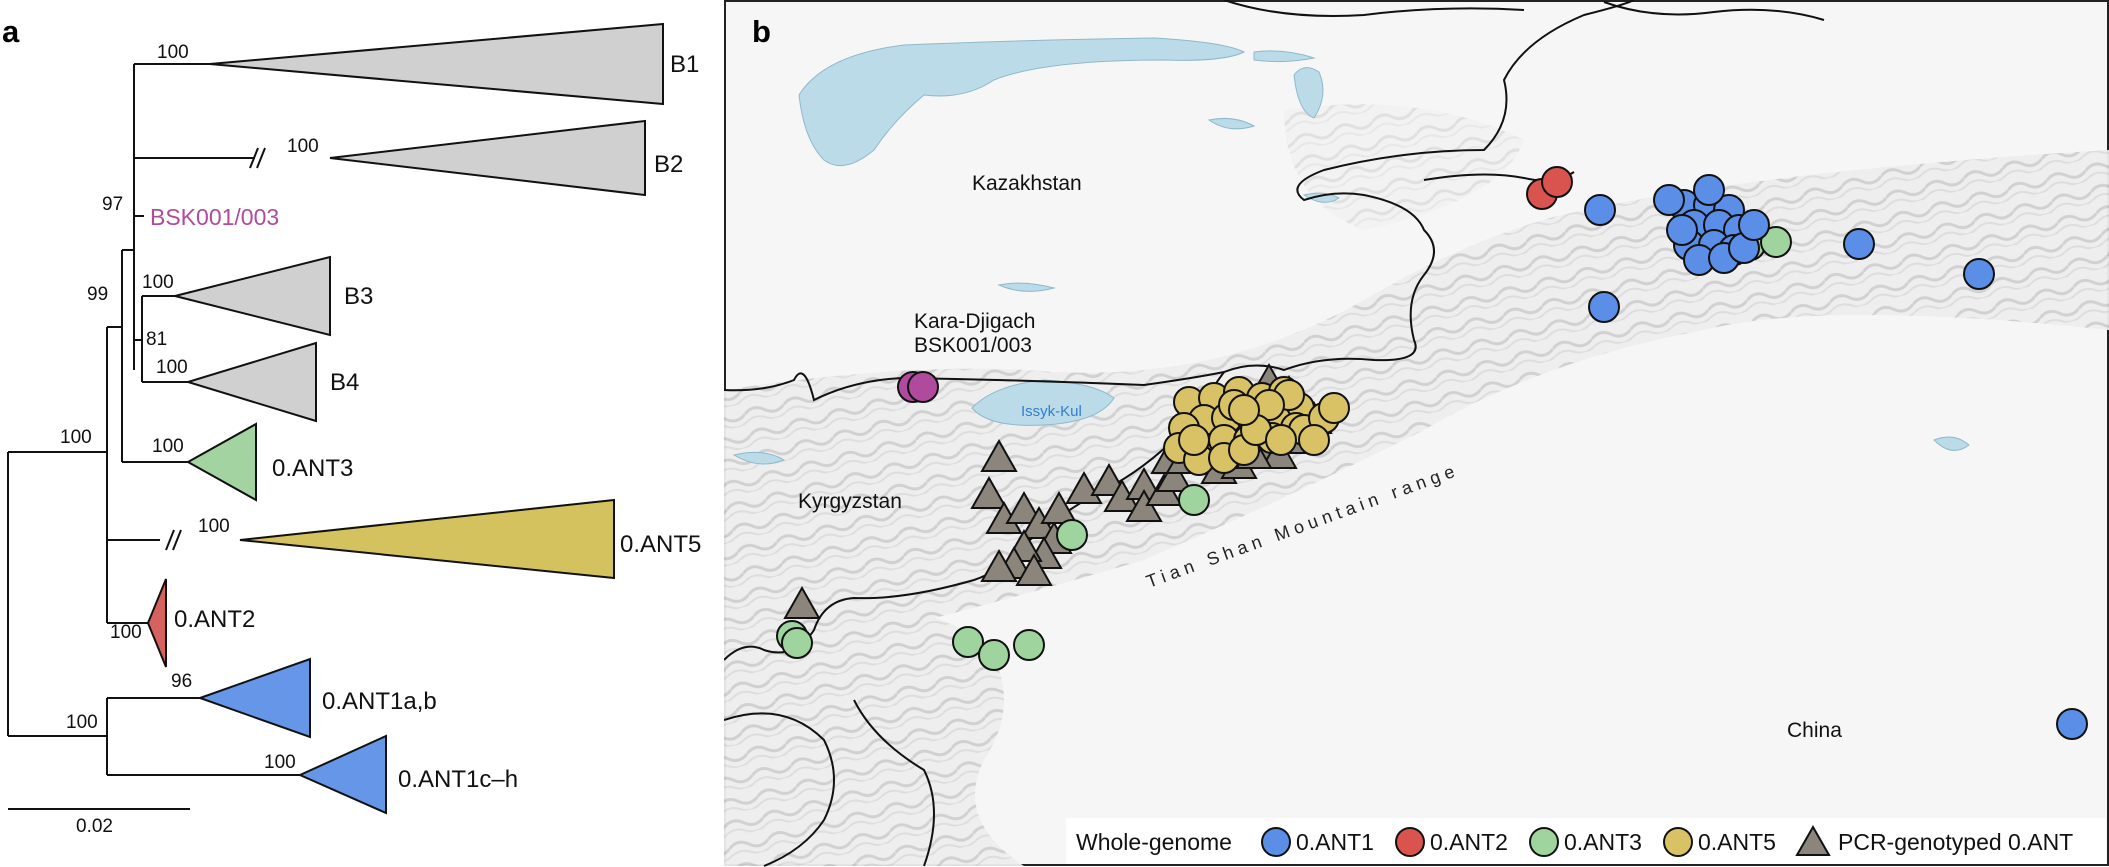 The width and height of the screenshot is (2109, 867). What do you see at coordinates (82, 722) in the screenshot?
I see `bootstrap-node-100-ant1: 100` at bounding box center [82, 722].